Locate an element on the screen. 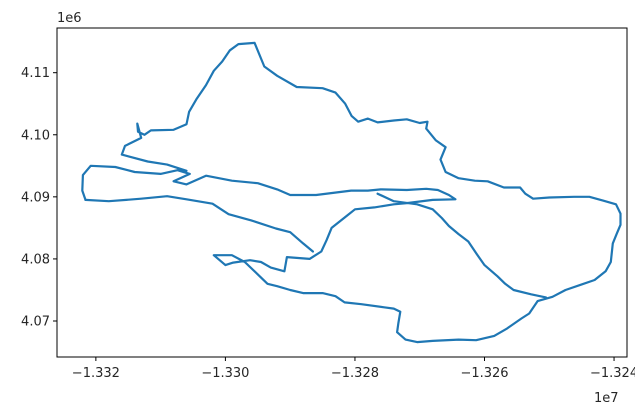  x-tick-label: −1.326 is located at coordinates (484, 373).